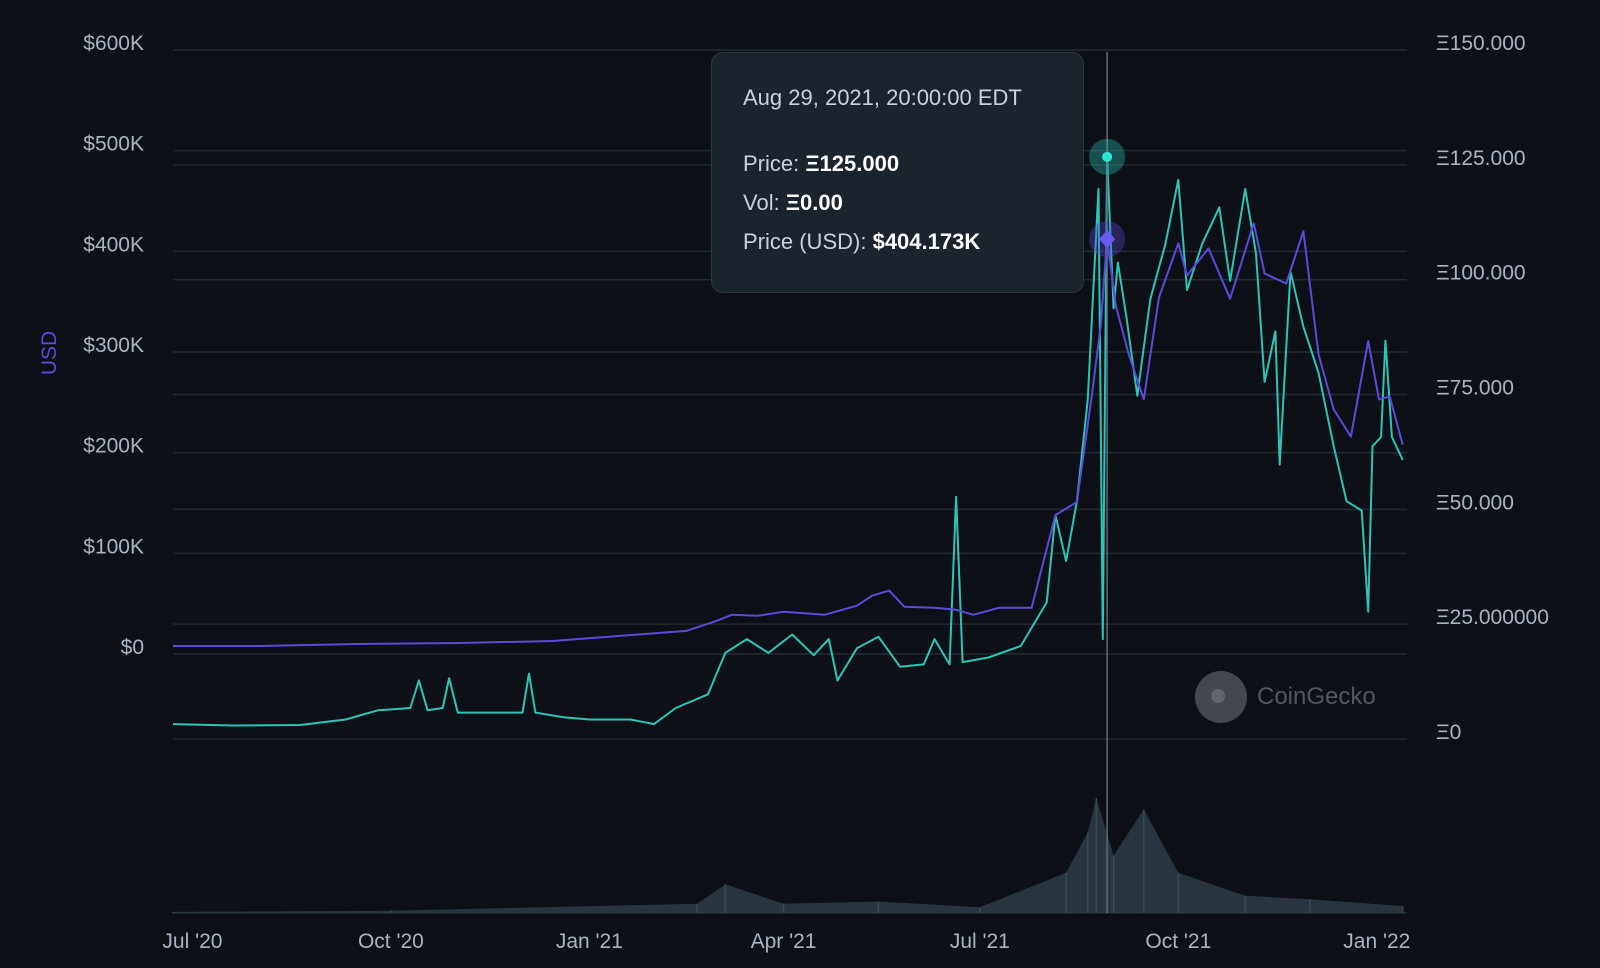 Image resolution: width=1600 pixels, height=968 pixels. What do you see at coordinates (49, 353) in the screenshot?
I see `y-axis-title: USD` at bounding box center [49, 353].